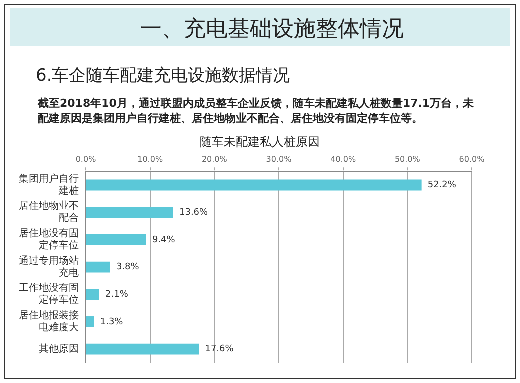 The width and height of the screenshot is (520, 383). Describe the element at coordinates (442, 185) in the screenshot. I see `data-label: 52.2%` at that location.